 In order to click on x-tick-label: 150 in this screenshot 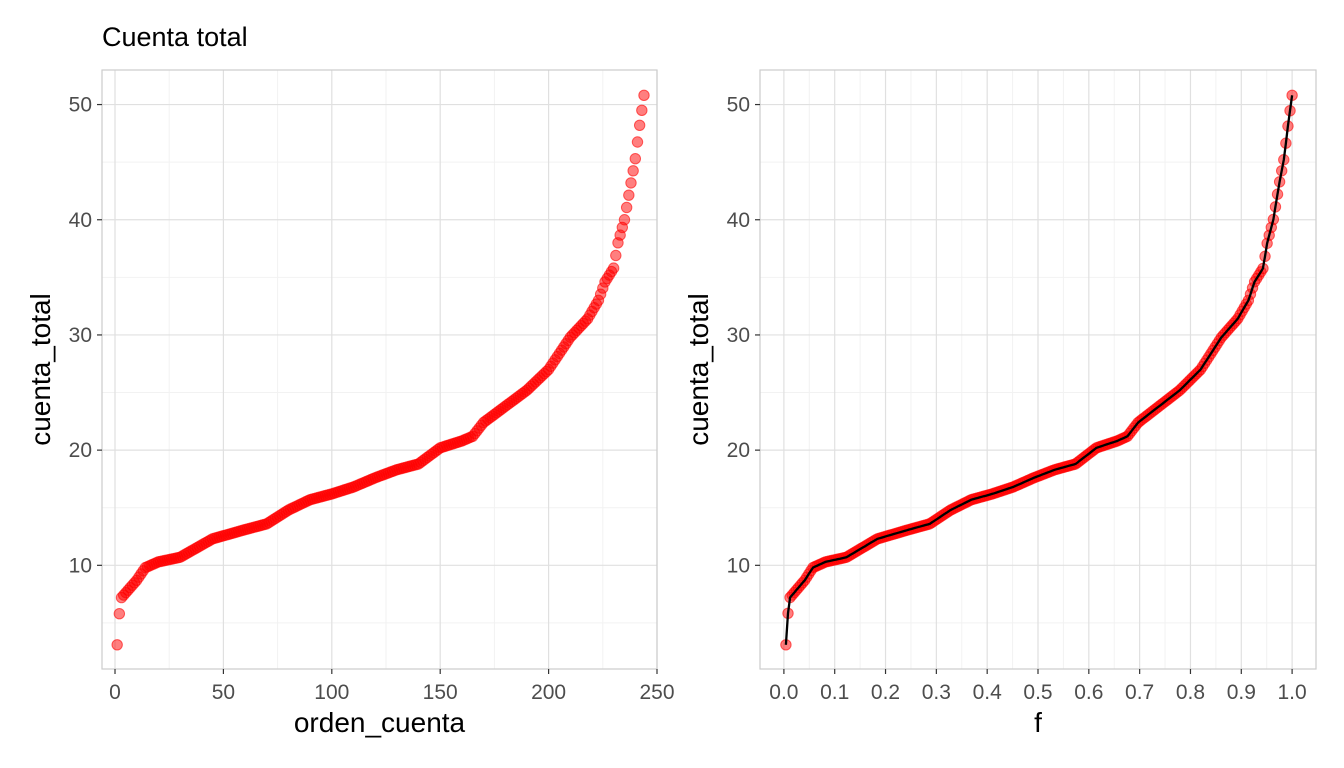, I will do `click(440, 692)`.